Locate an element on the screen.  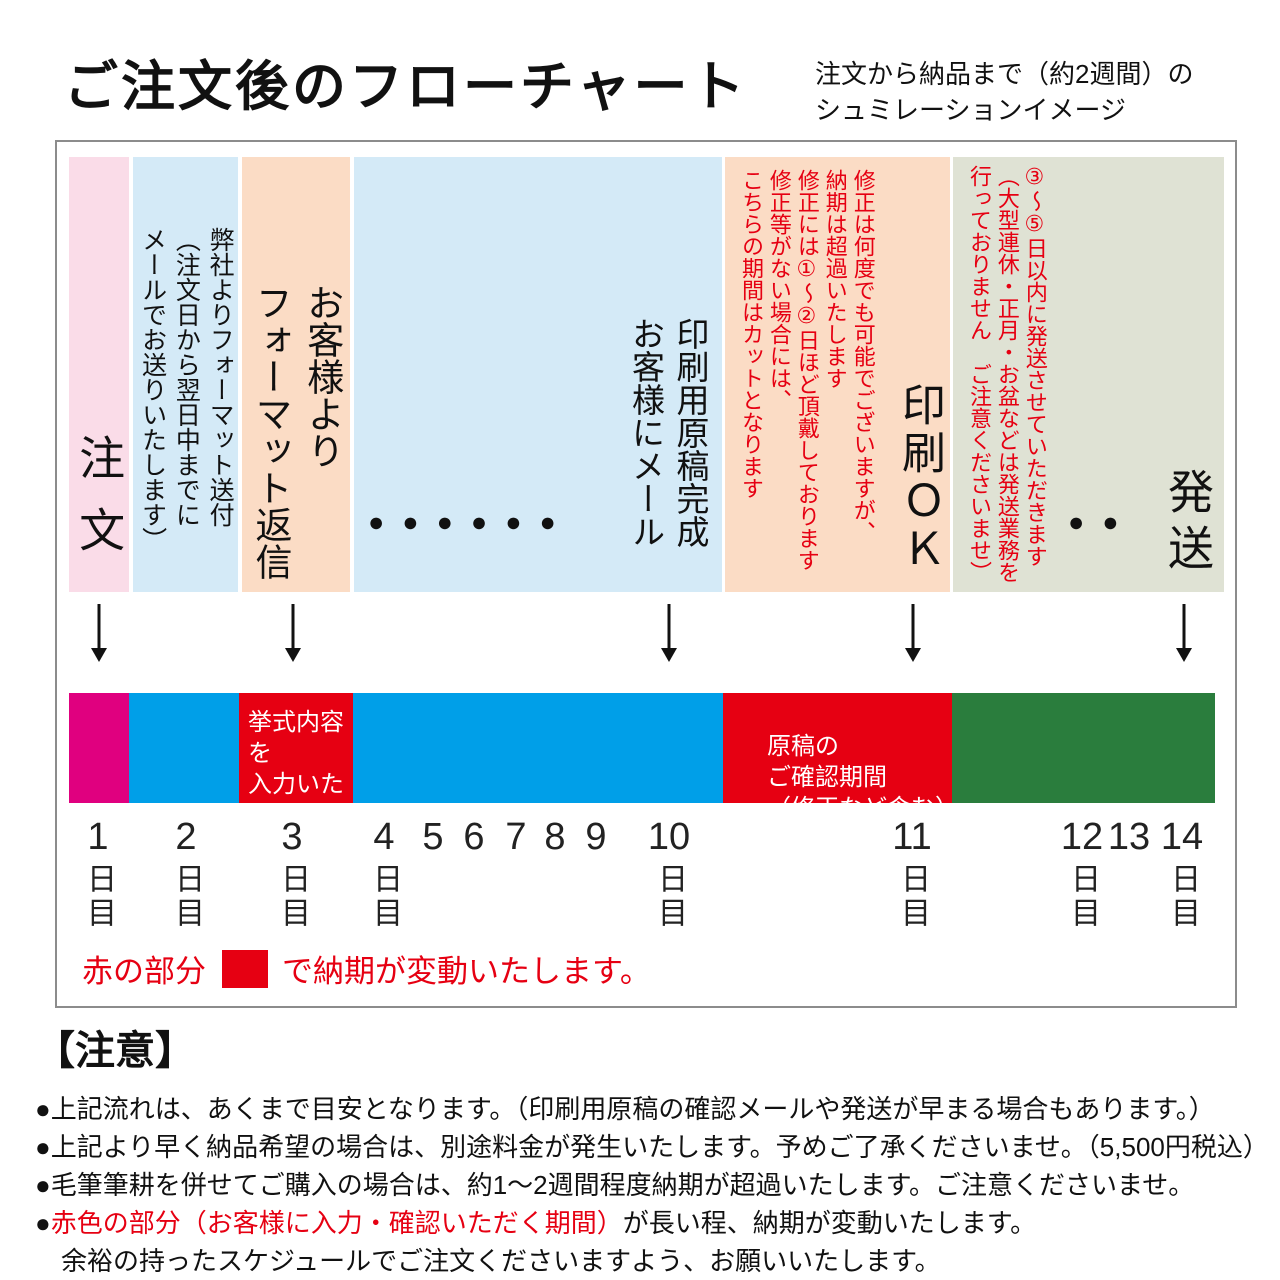
day-label-10: 10 日目 is located at coordinates (669, 873).